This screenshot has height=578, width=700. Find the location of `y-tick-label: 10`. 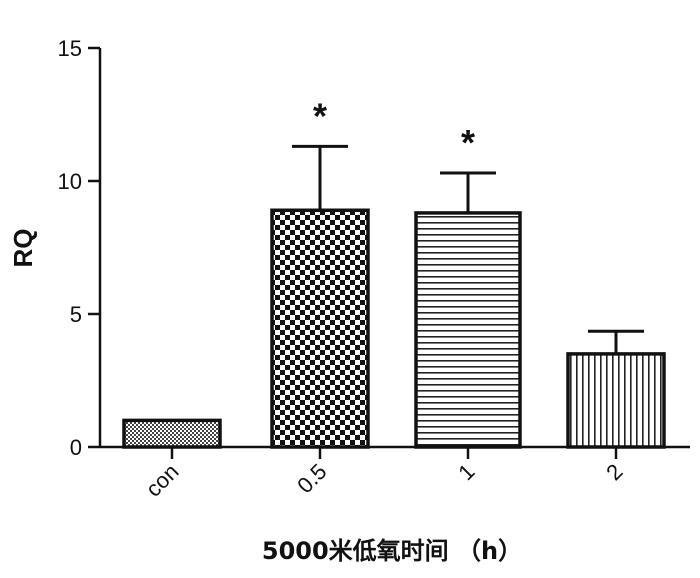

y-tick-label: 10 is located at coordinates (70, 181).